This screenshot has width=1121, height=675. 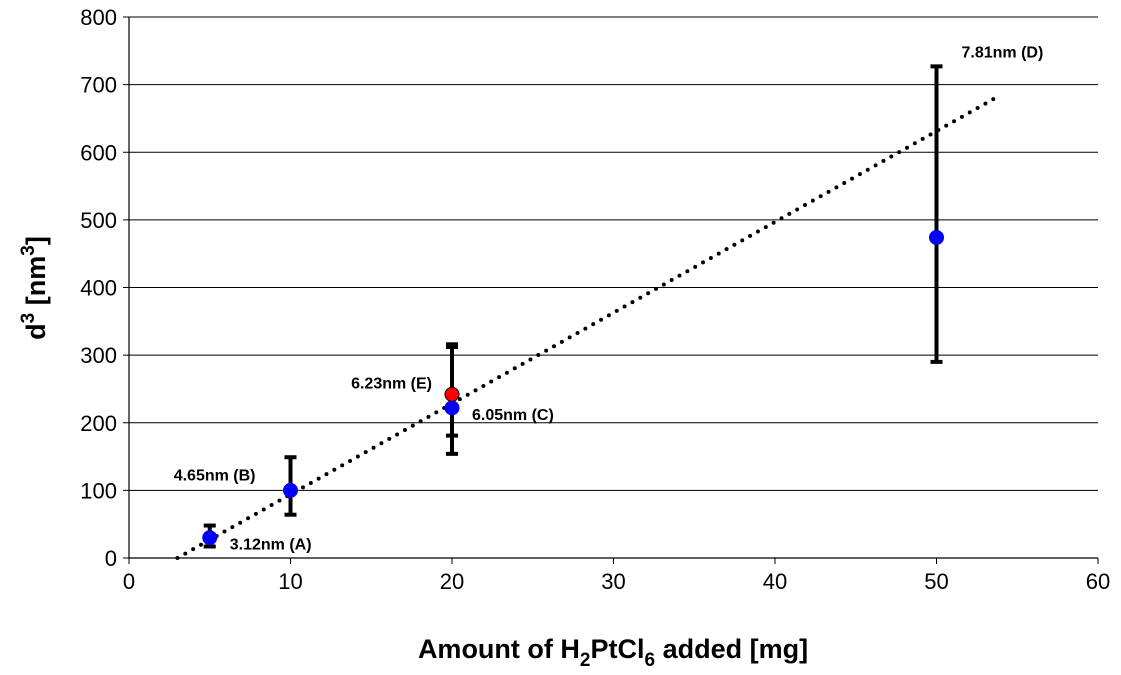 What do you see at coordinates (34, 288) in the screenshot?
I see `y-axis-title: d3 [nm3]` at bounding box center [34, 288].